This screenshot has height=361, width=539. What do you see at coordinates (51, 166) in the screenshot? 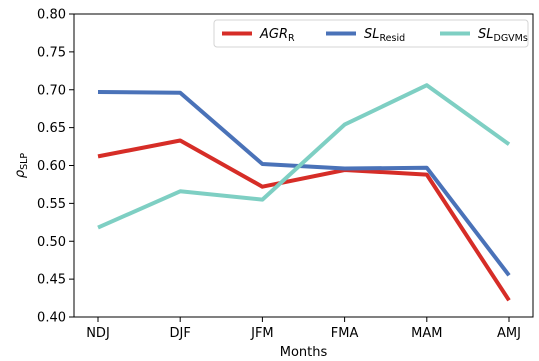
I see `y-tick-label: 0.60` at bounding box center [51, 166].